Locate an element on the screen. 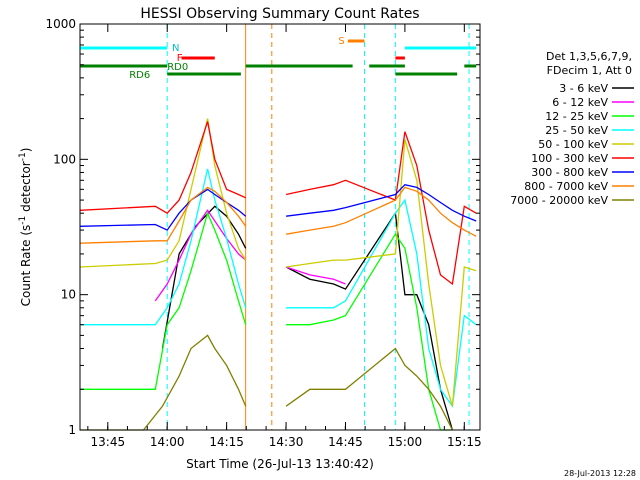 The width and height of the screenshot is (640, 480). y-tick-label: 10 is located at coordinates (68, 295).